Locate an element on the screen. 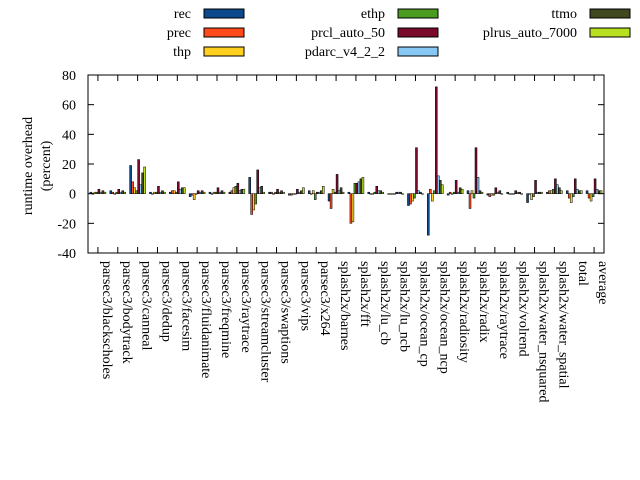 This screenshot has width=640, height=480. bar-thp-splash2x-water-spatial is located at coordinates (551, 192).